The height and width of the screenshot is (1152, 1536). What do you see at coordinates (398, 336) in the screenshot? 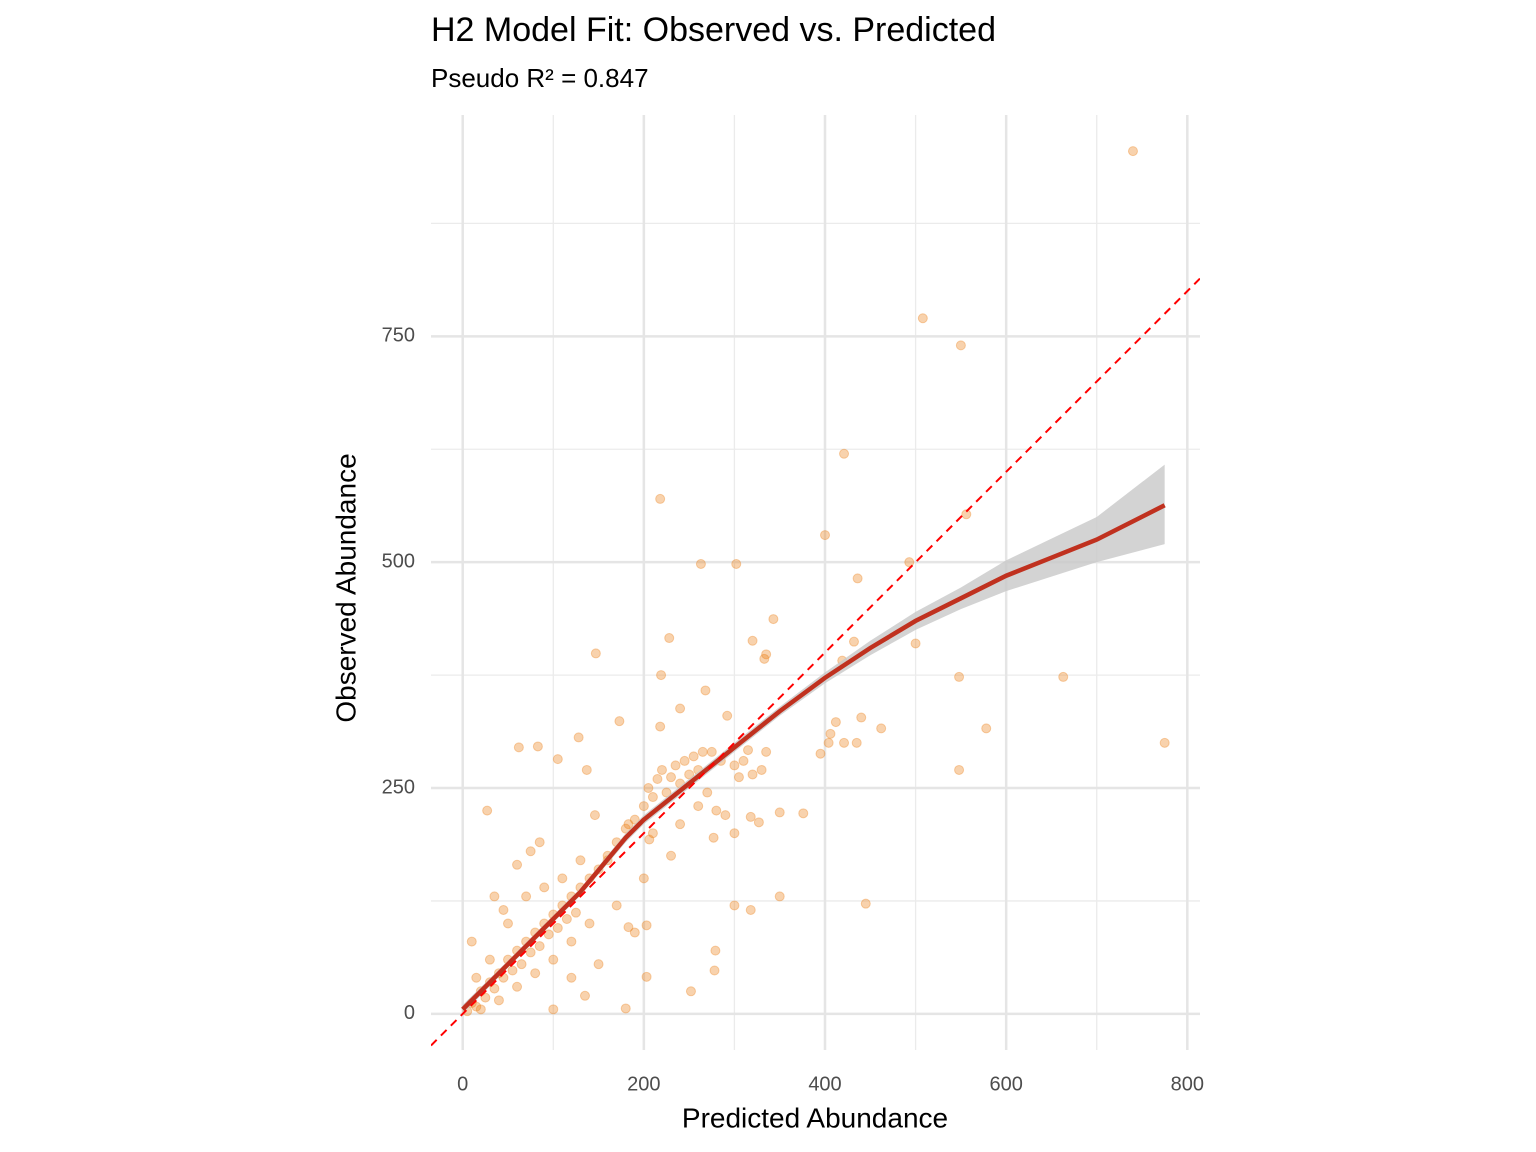
I see `y-tick-label: 750` at bounding box center [398, 336].